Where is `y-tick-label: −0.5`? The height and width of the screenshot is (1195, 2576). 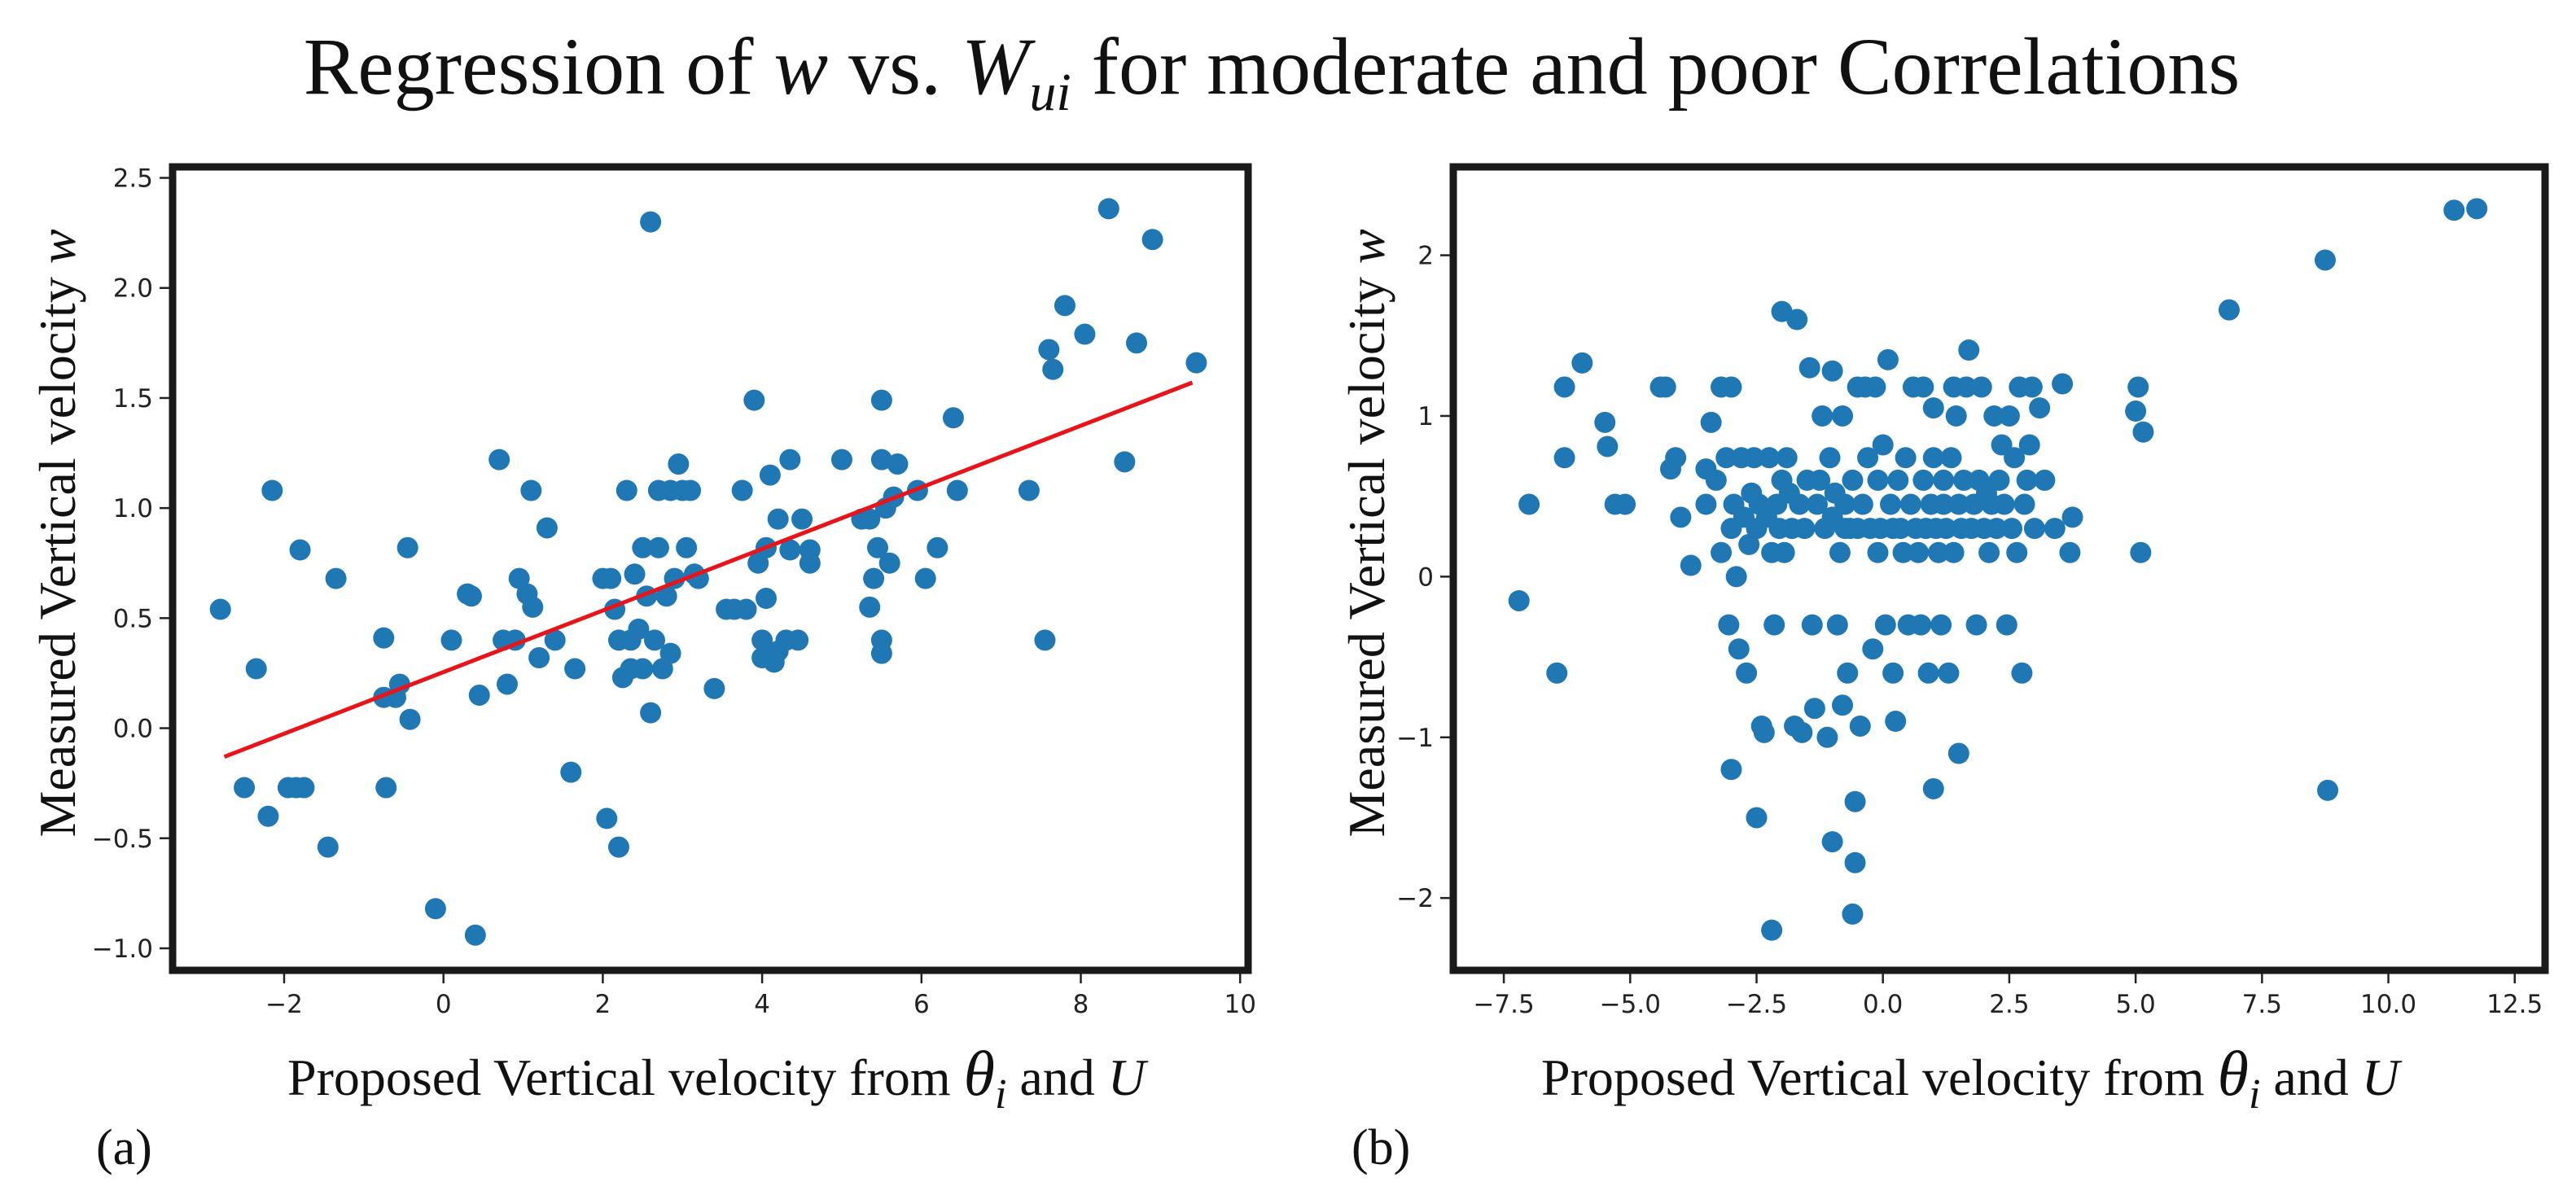
y-tick-label: −0.5 is located at coordinates (122, 840).